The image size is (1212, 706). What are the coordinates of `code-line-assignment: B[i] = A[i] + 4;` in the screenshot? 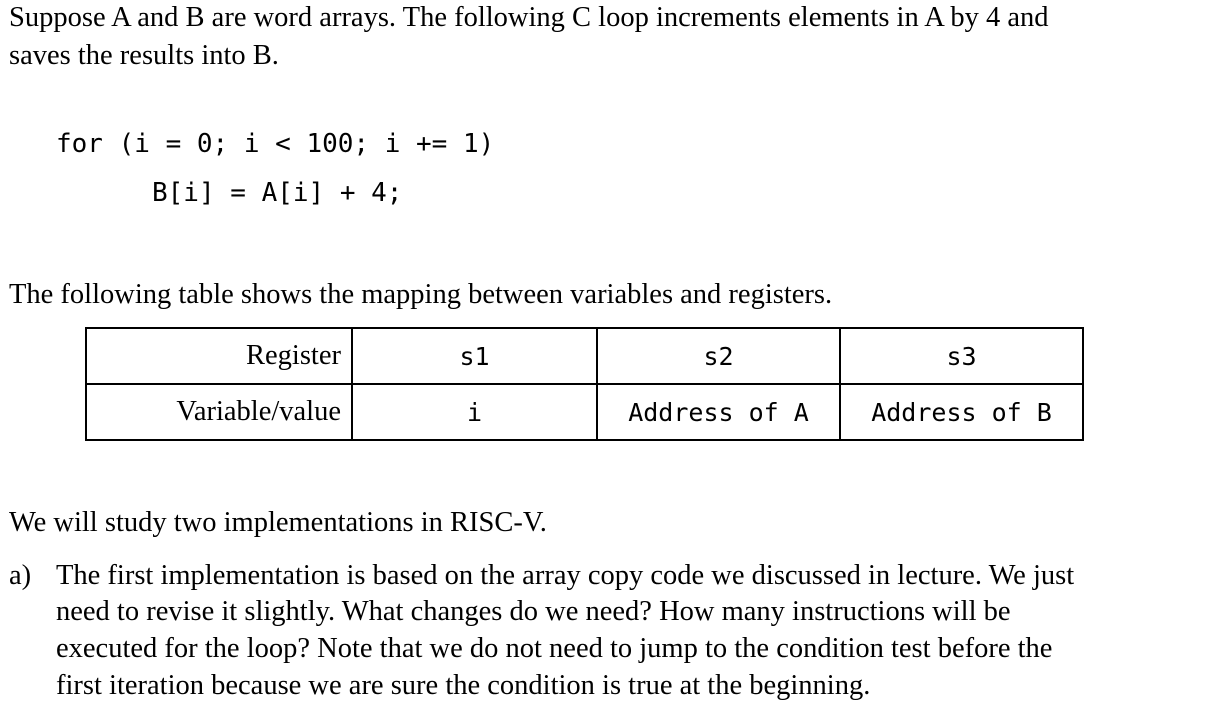 It's located at (277, 193).